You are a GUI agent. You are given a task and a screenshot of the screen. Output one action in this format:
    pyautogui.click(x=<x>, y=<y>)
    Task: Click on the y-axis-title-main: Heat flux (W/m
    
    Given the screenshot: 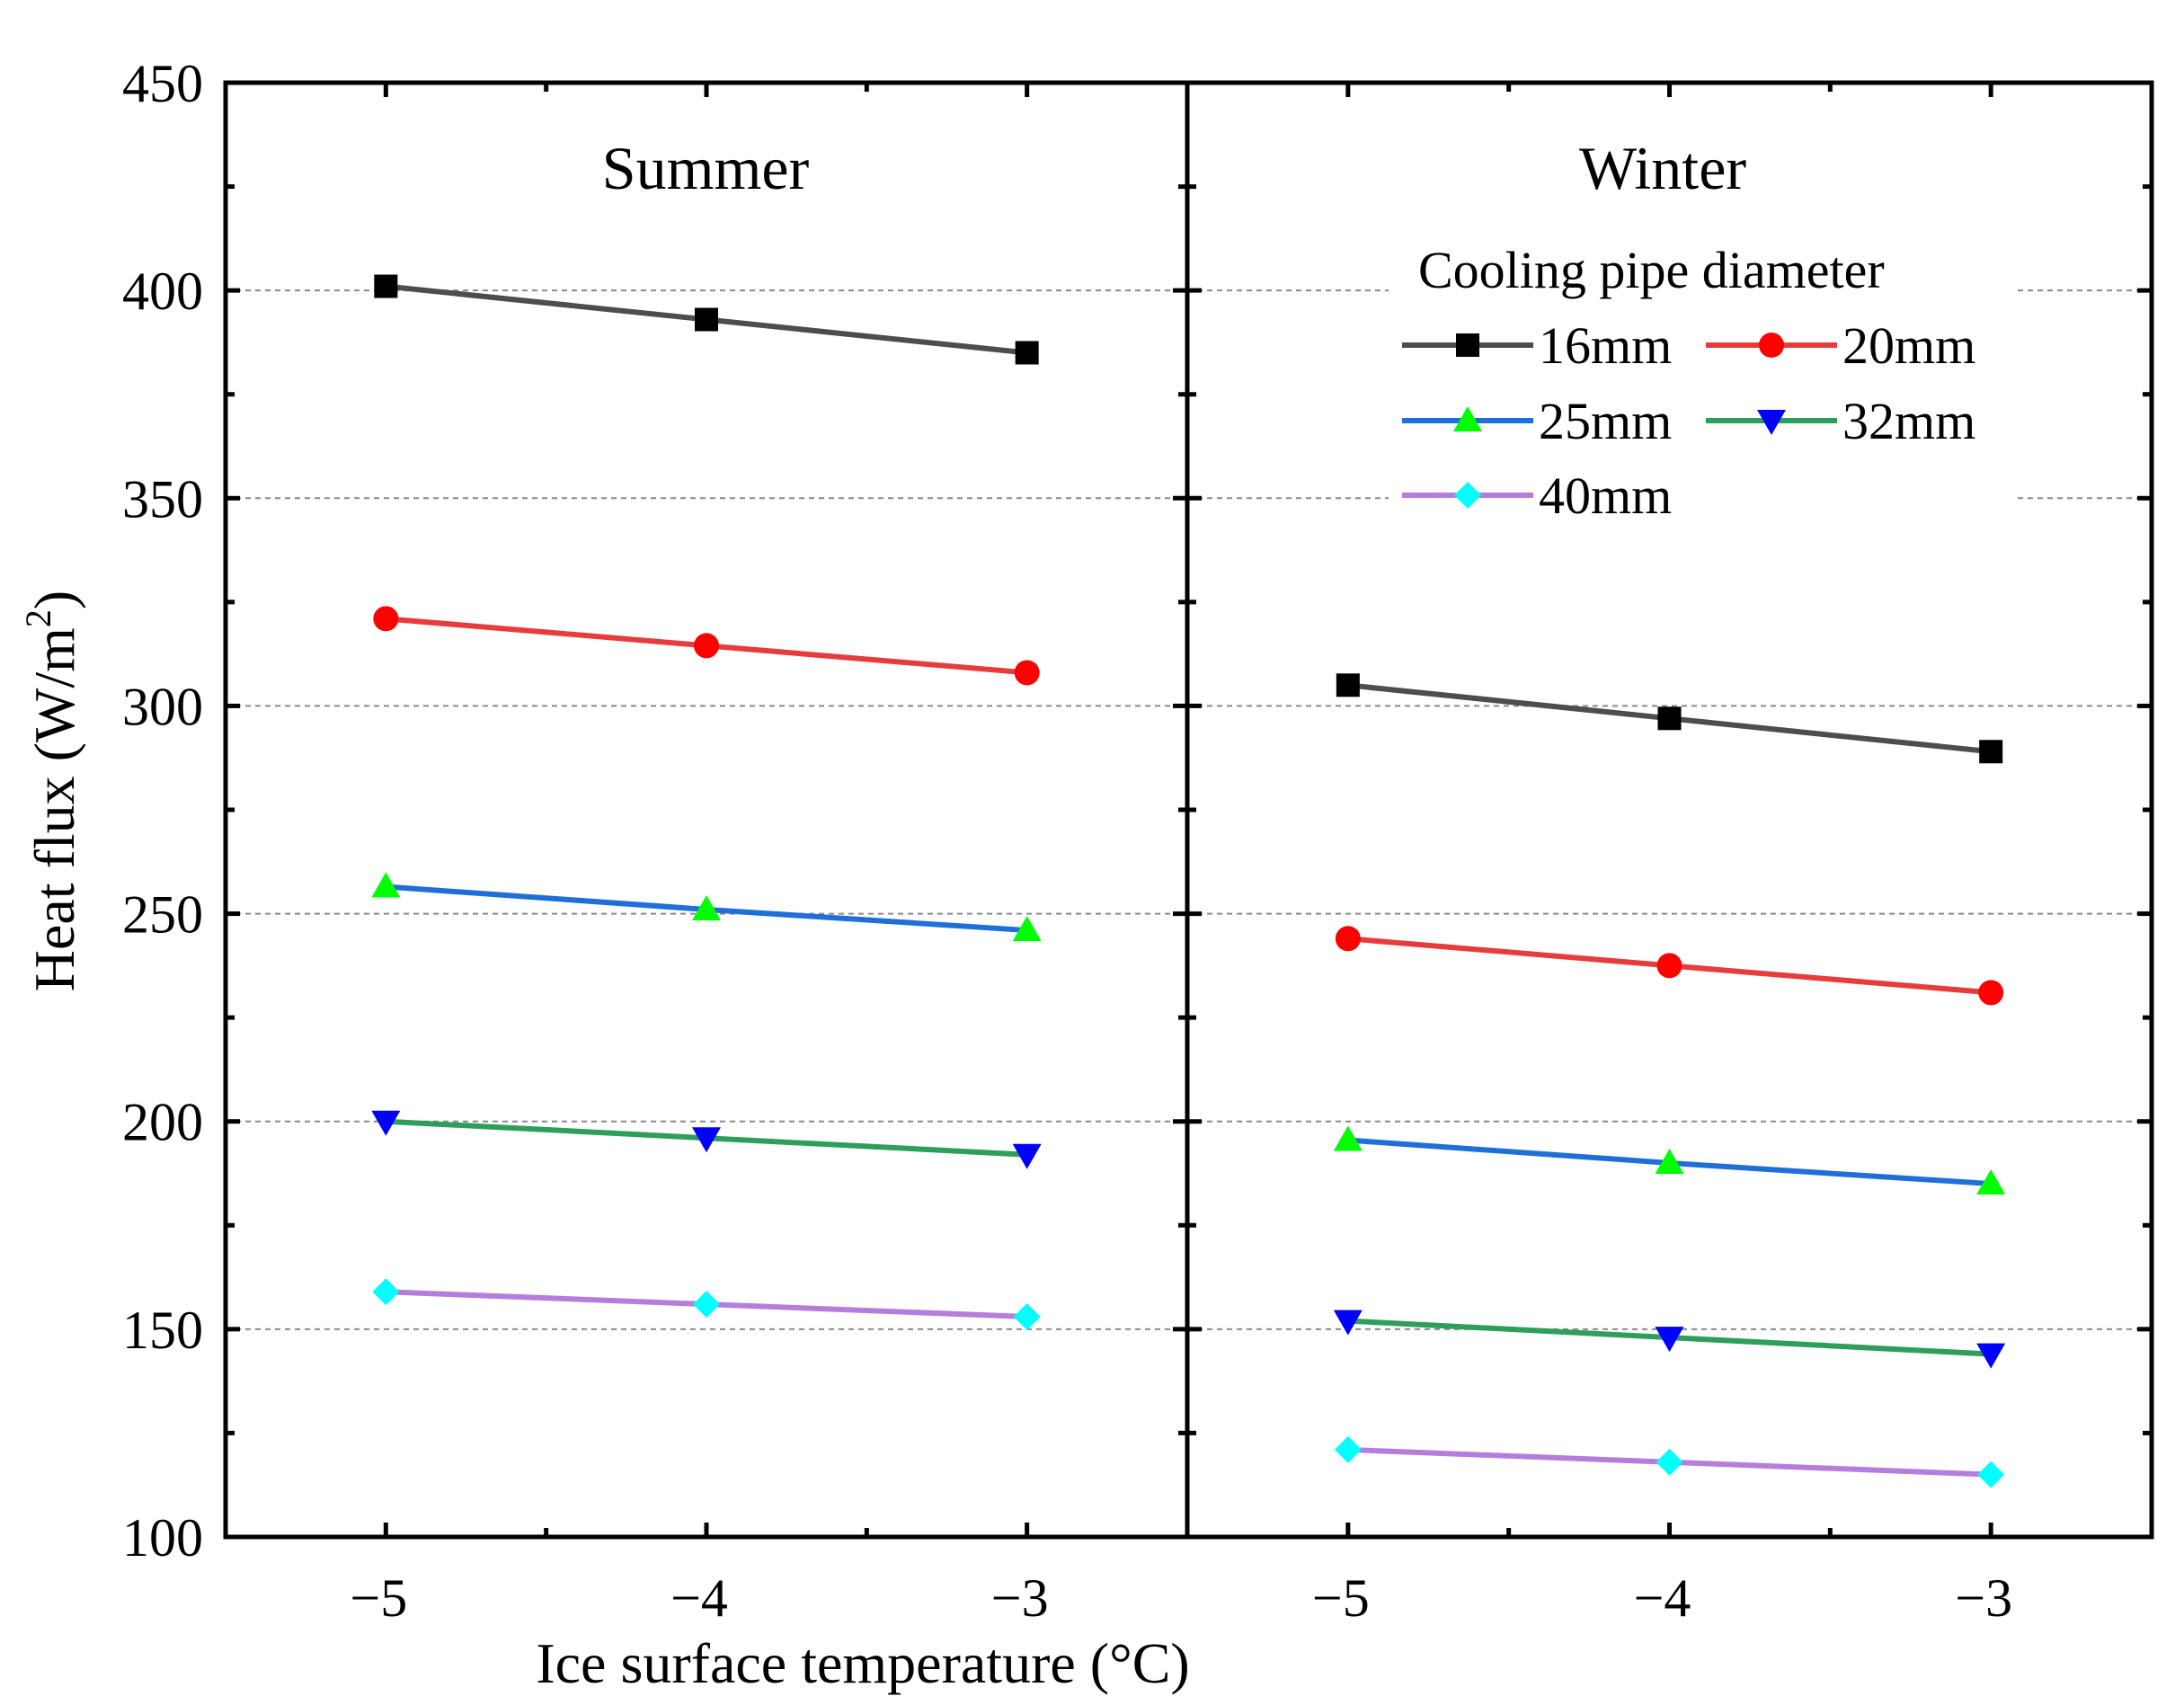 What is the action you would take?
    pyautogui.click(x=54, y=809)
    